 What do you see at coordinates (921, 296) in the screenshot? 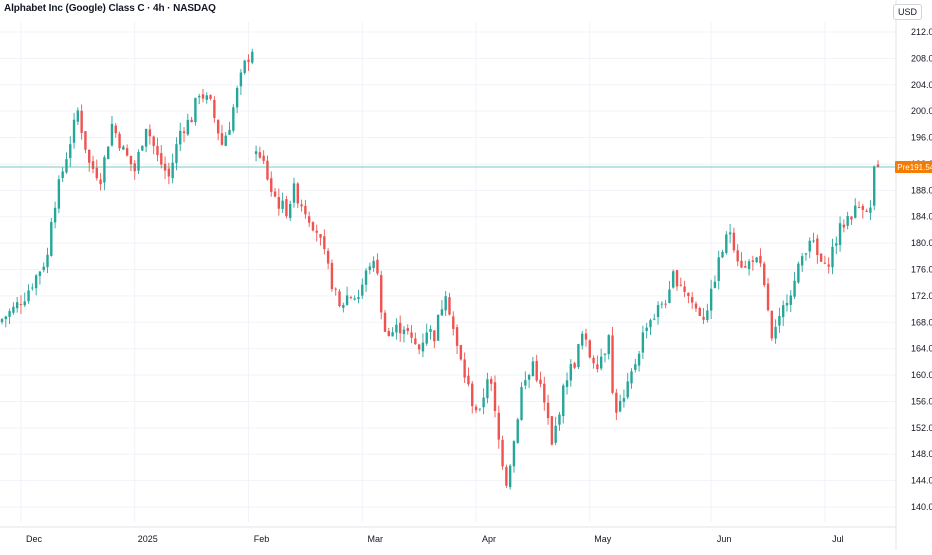
I see `y-tick-label: 172.00` at bounding box center [921, 296].